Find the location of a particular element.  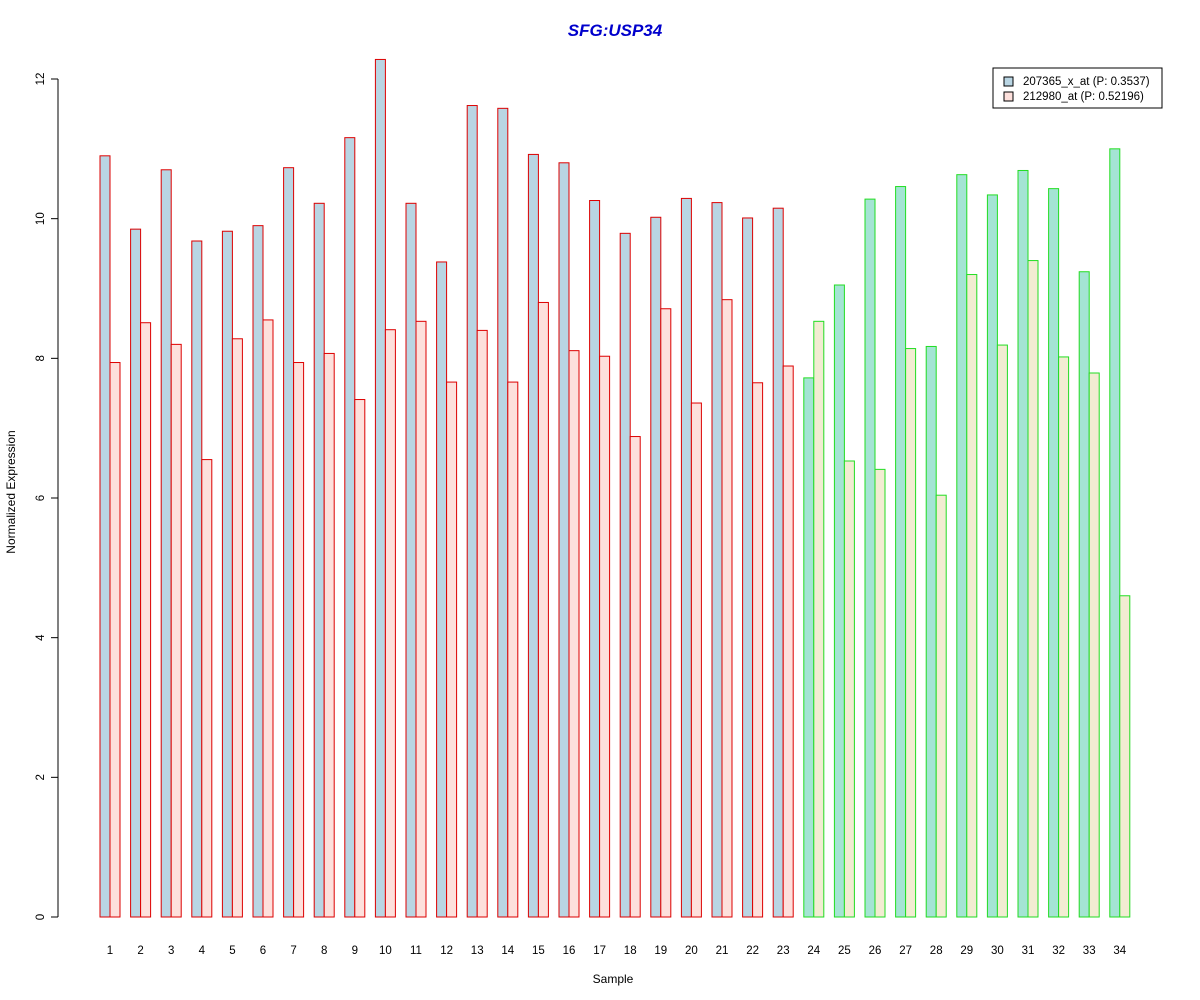

x-tick-label: 16 is located at coordinates (569, 951).